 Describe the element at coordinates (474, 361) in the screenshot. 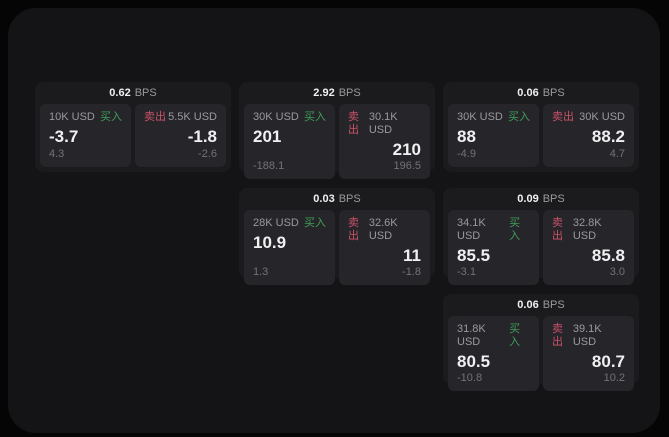

I see `buy-price: 80.5` at that location.